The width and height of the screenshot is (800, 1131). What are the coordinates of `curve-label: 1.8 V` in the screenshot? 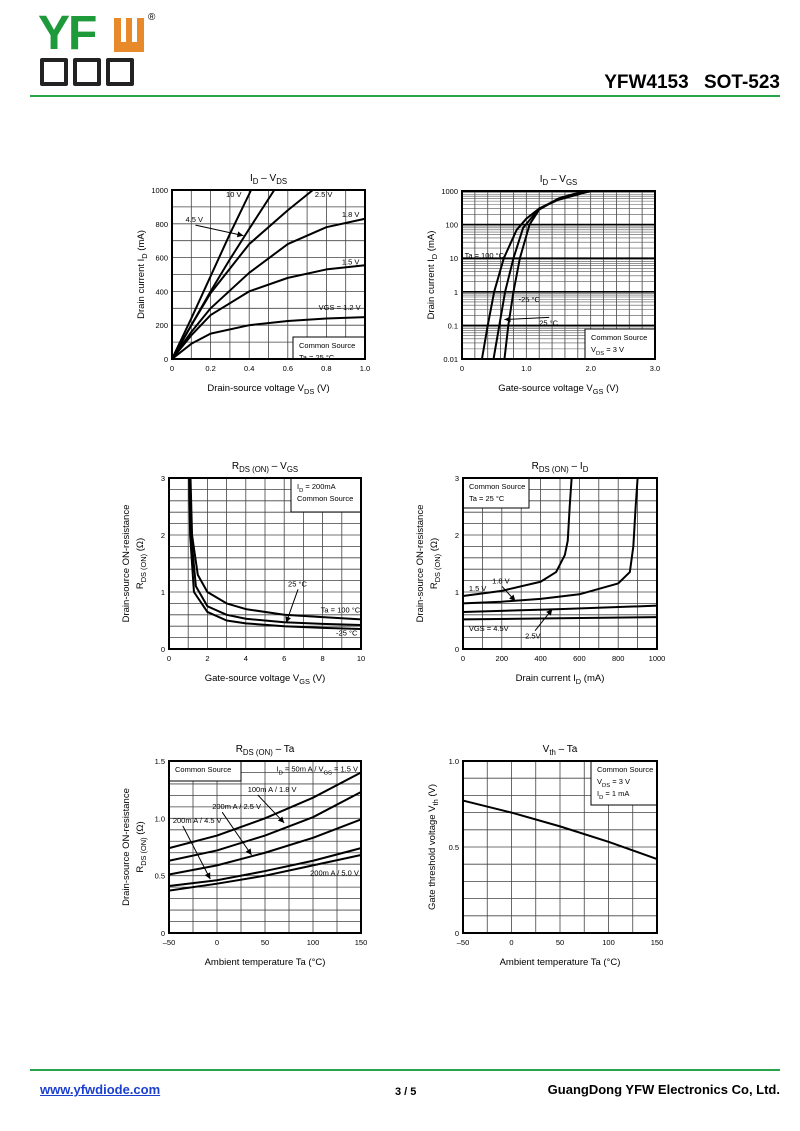 It's located at (351, 214).